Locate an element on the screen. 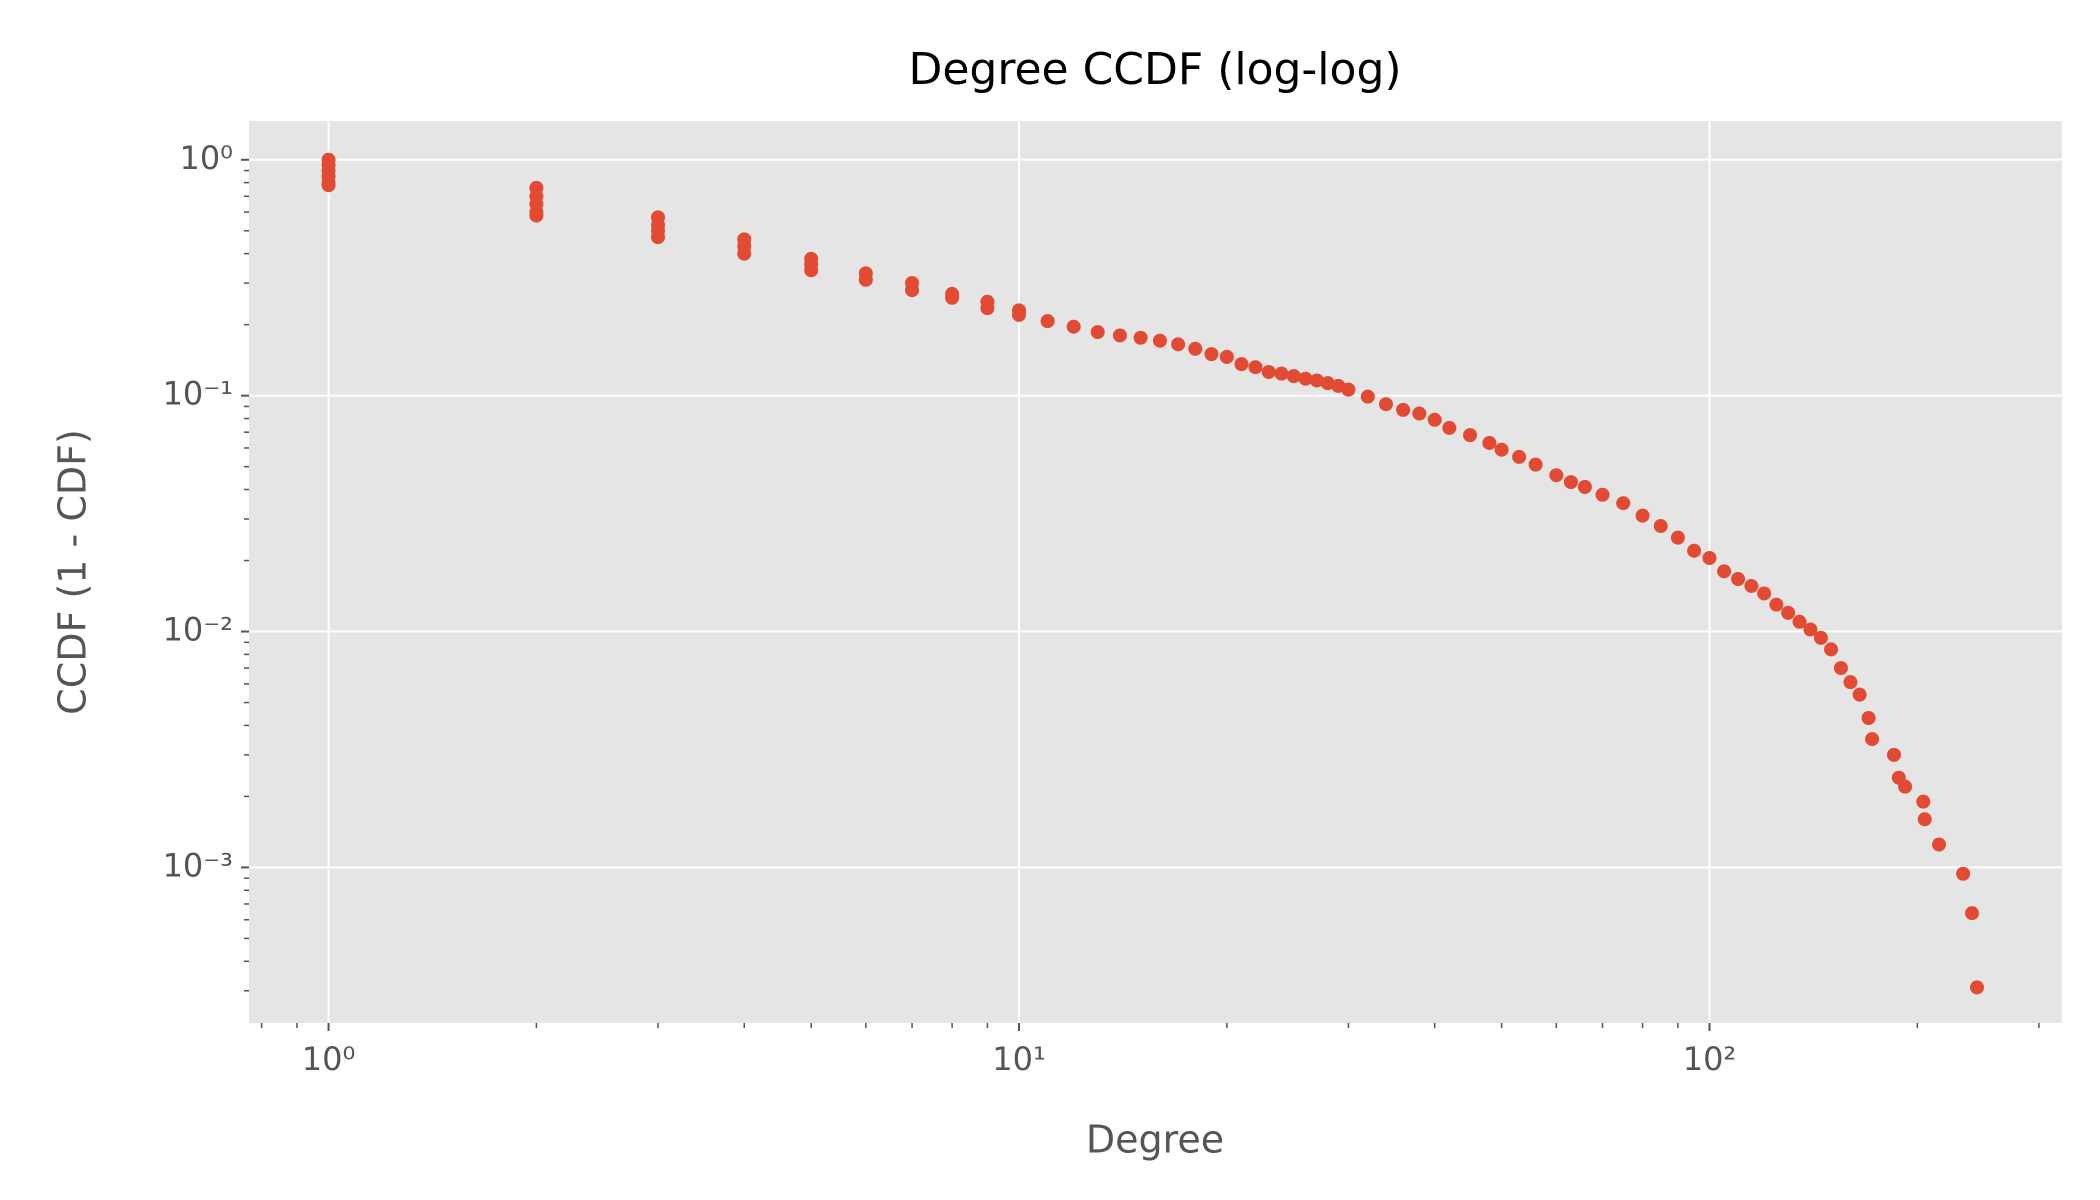 This screenshot has height=1200, width=2100. x-tick-label: 10⁰ is located at coordinates (329, 1059).